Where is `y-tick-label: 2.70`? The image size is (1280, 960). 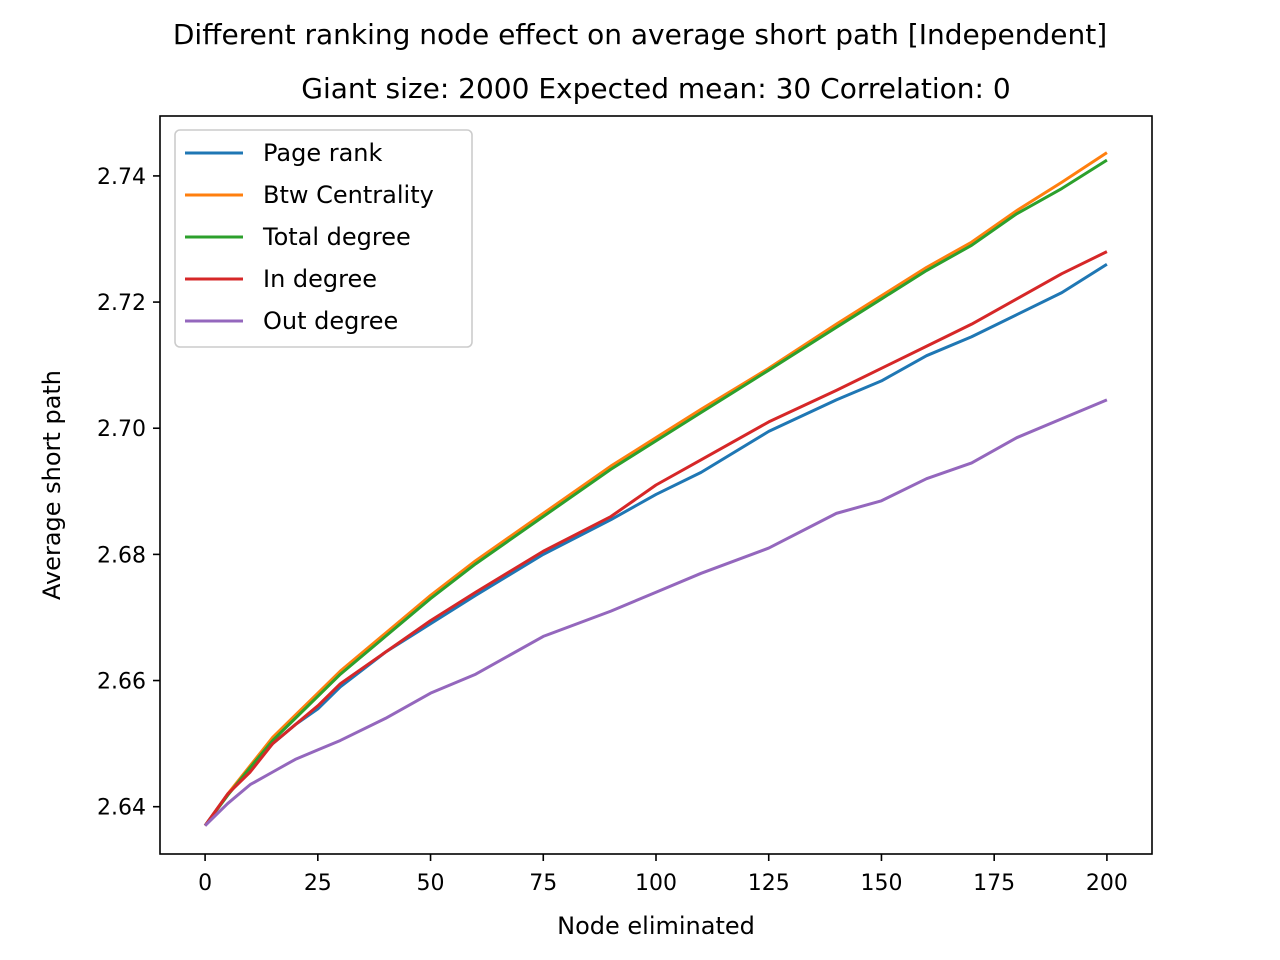 y-tick-label: 2.70 is located at coordinates (121, 429).